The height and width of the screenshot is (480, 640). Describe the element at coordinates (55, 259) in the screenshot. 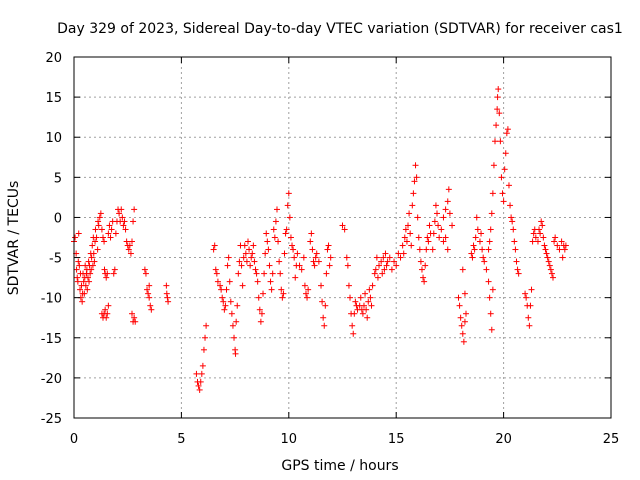

I see `y-tick-label: -5` at that location.